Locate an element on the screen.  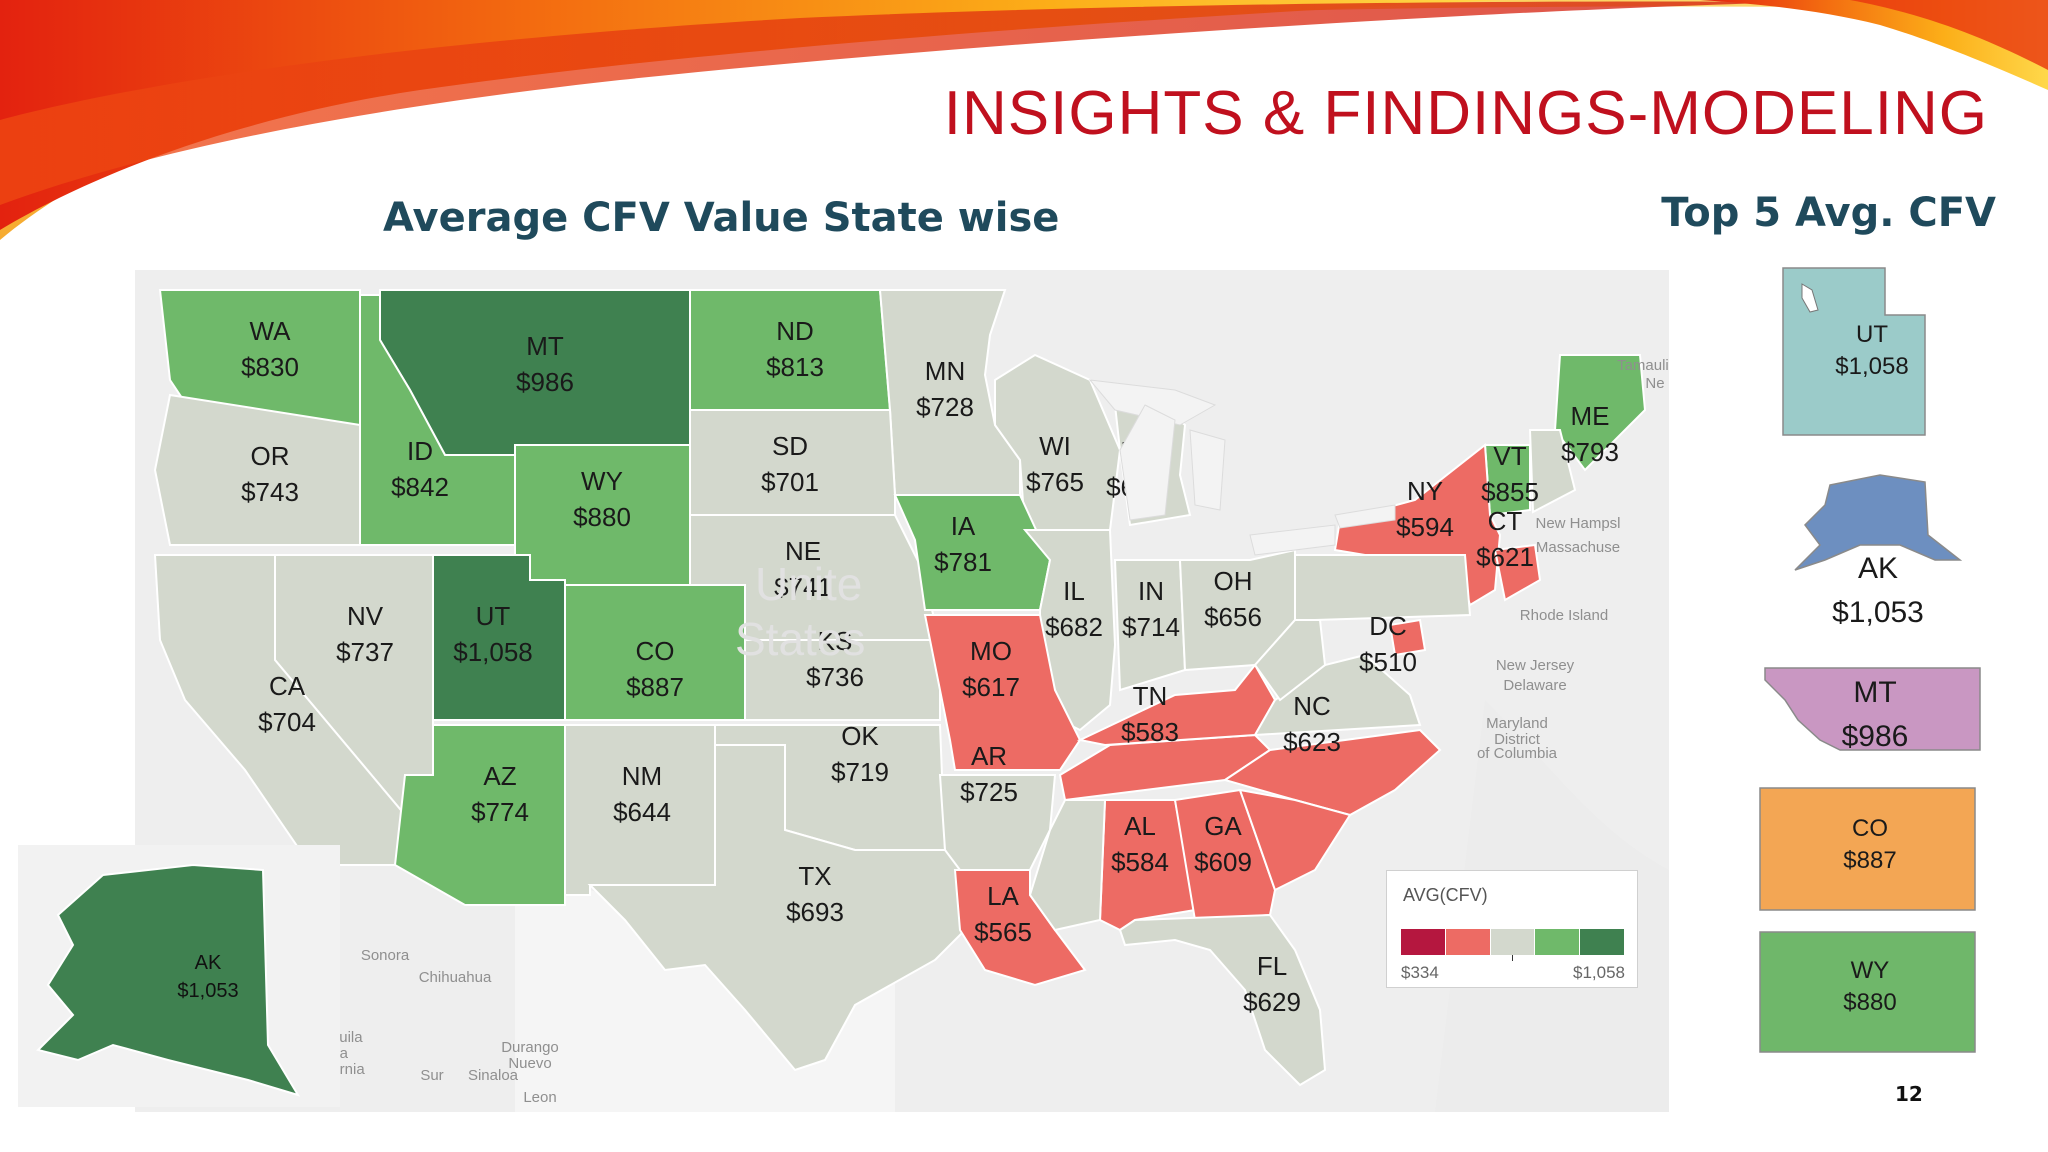
state-code-al: AL is located at coordinates (1140, 826).